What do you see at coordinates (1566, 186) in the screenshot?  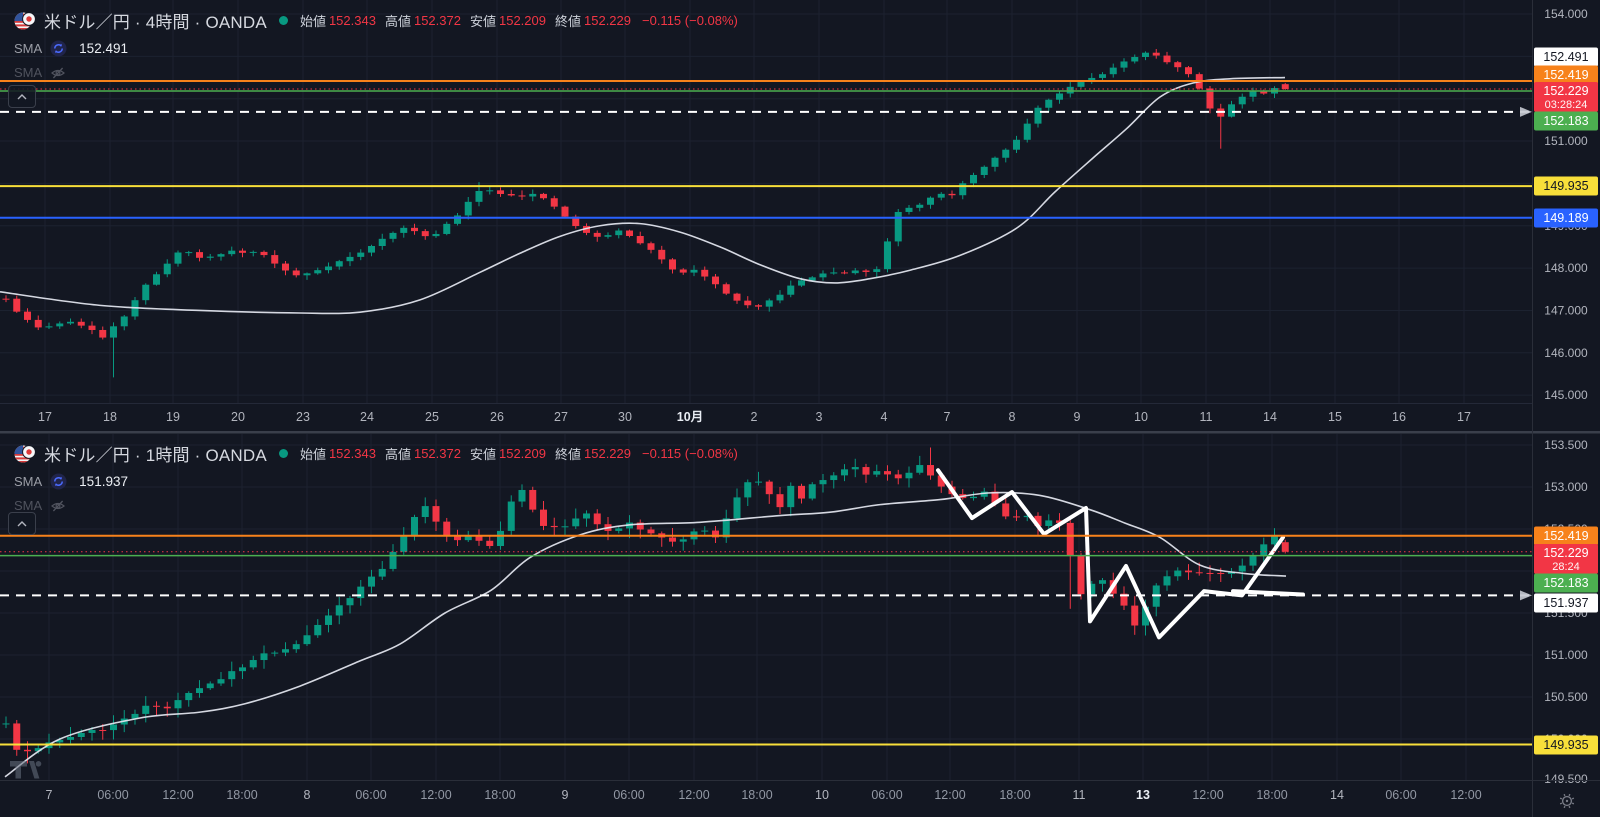 I see `price-badge: 149.935` at bounding box center [1566, 186].